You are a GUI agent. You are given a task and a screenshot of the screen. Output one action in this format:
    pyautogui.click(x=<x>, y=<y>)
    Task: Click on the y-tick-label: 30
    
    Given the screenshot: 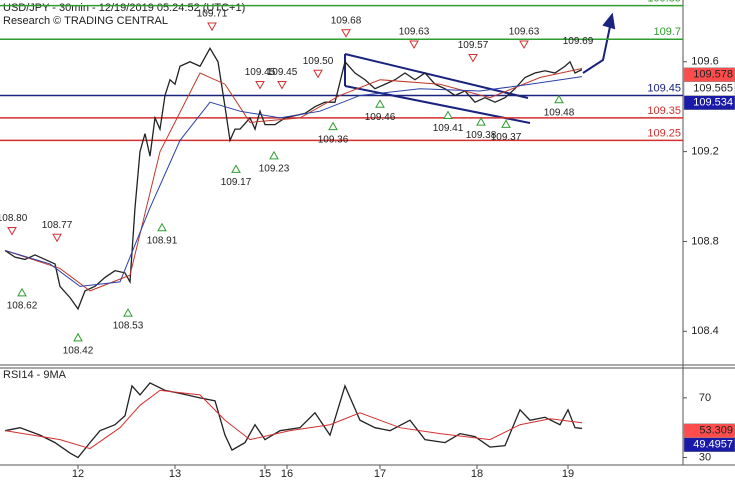 What is the action you would take?
    pyautogui.click(x=705, y=457)
    